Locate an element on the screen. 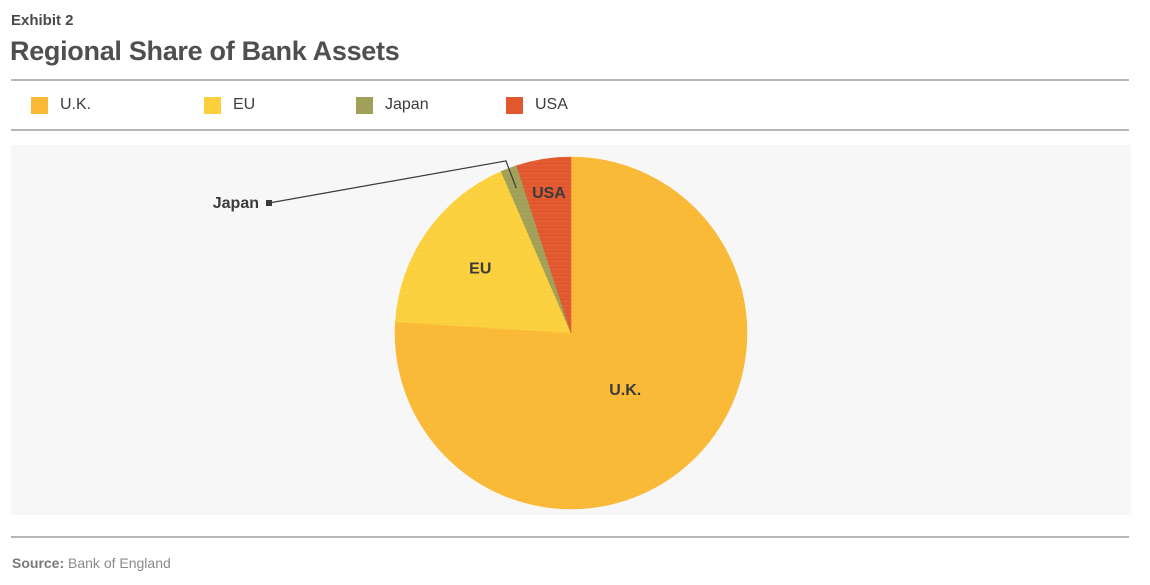  pie-slice-texture-japan is located at coordinates (536, 249).